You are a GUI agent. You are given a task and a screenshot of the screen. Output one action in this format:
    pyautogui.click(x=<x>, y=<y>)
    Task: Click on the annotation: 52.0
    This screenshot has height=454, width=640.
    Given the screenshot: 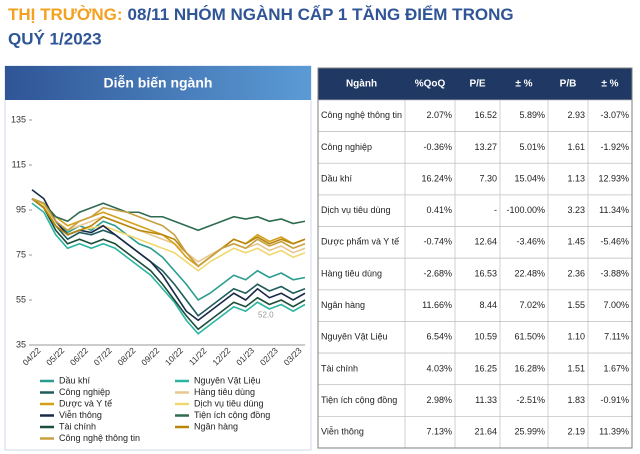 What is the action you would take?
    pyautogui.click(x=266, y=314)
    